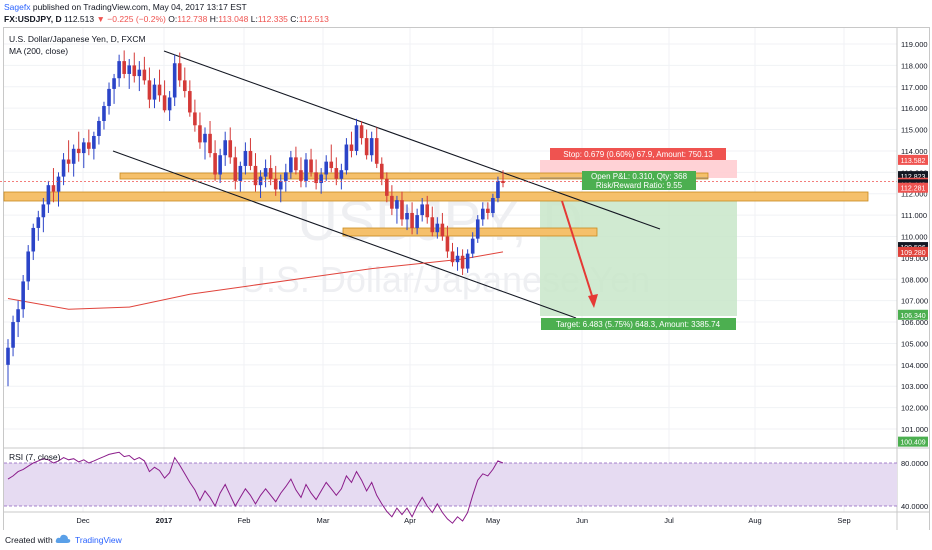 Image resolution: width=932 pixels, height=550 pixels. What do you see at coordinates (639, 180) in the screenshot?
I see `pnl-label-box` at bounding box center [639, 180].